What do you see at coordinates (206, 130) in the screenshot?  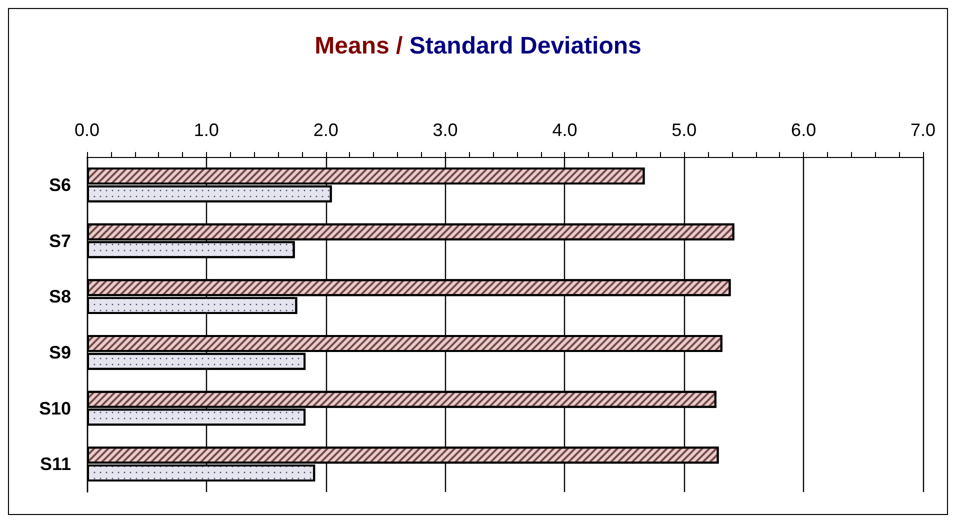 I see `x-tick-label: 1.0` at bounding box center [206, 130].